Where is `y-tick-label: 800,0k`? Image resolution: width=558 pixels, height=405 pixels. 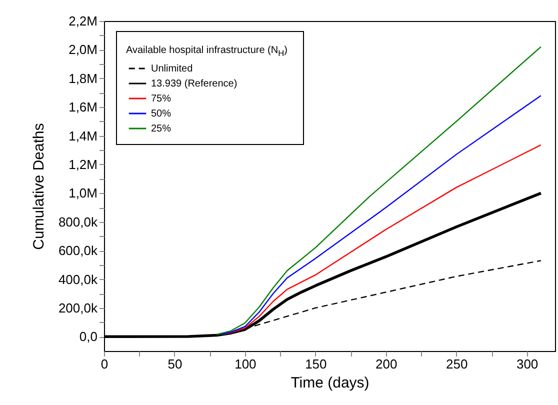
y-tick-label: 800,0k is located at coordinates (78, 222).